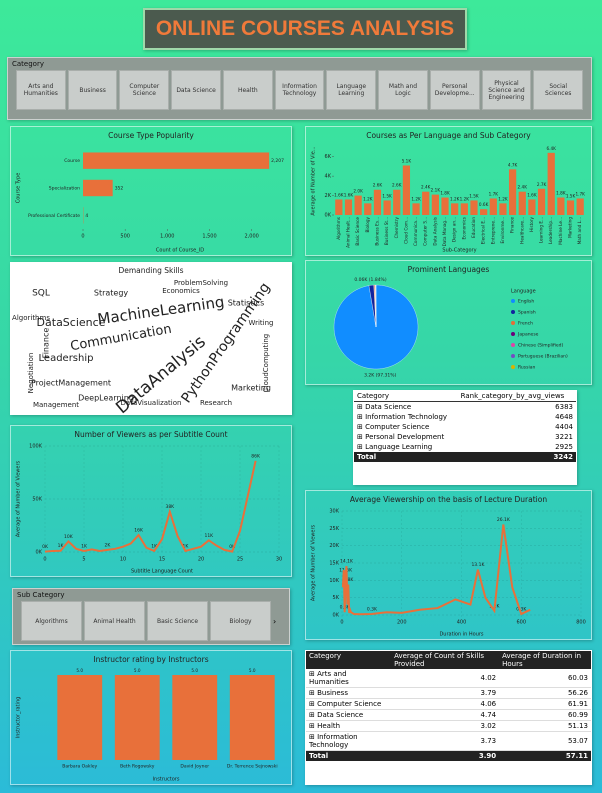 This screenshot has width=602, height=793. Describe the element at coordinates (196, 90) in the screenshot. I see `slicer-button: Data Science` at that location.